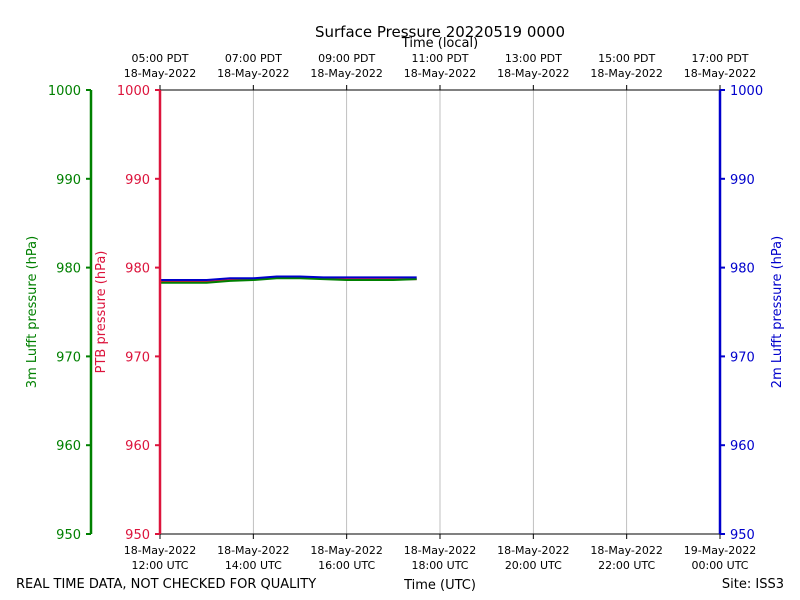 The width and height of the screenshot is (800, 600). What do you see at coordinates (137, 269) in the screenshot?
I see `ptb-tick-label: 980` at bounding box center [137, 269].